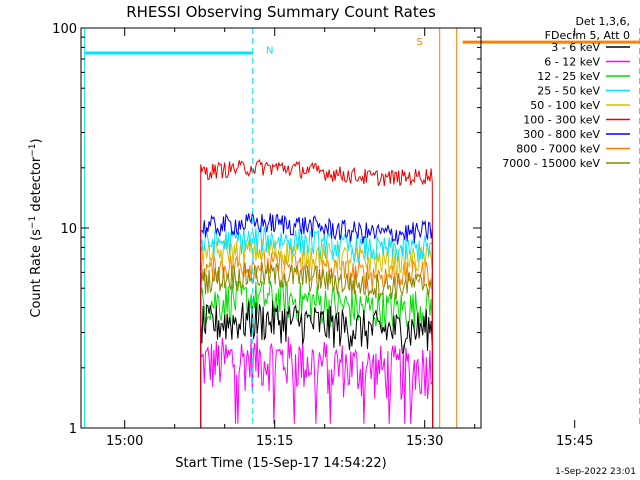 Image resolution: width=640 pixels, height=480 pixels. What do you see at coordinates (281, 12) in the screenshot?
I see `chart-title: RHESSI Observing Summary Count Rates` at bounding box center [281, 12].